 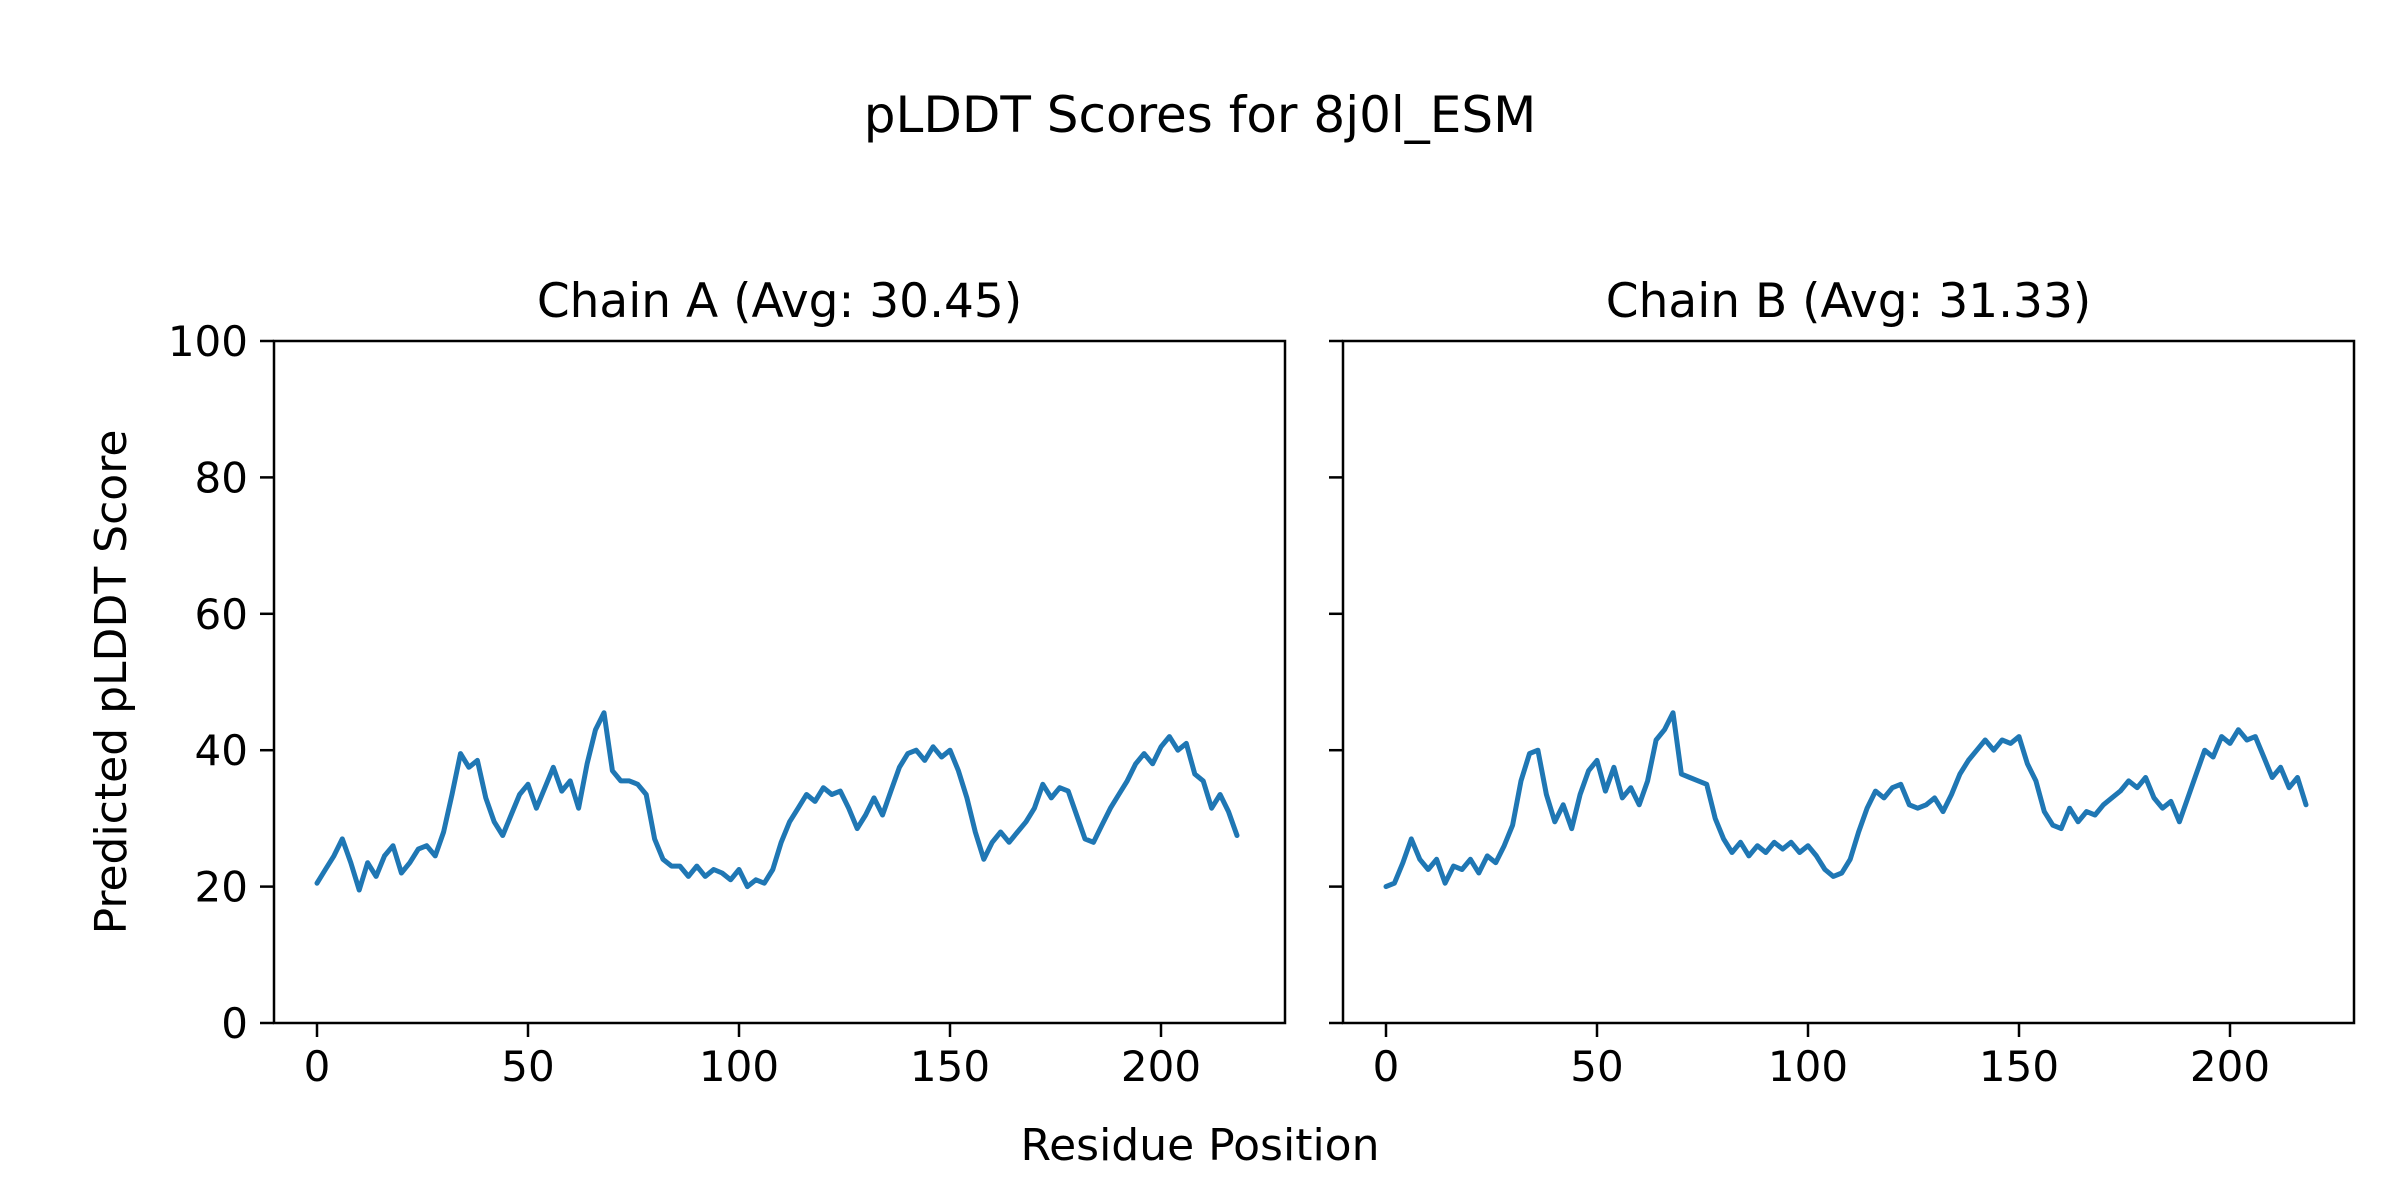 What do you see at coordinates (234, 1023) in the screenshot?
I see `y-tick-label: 0` at bounding box center [234, 1023].